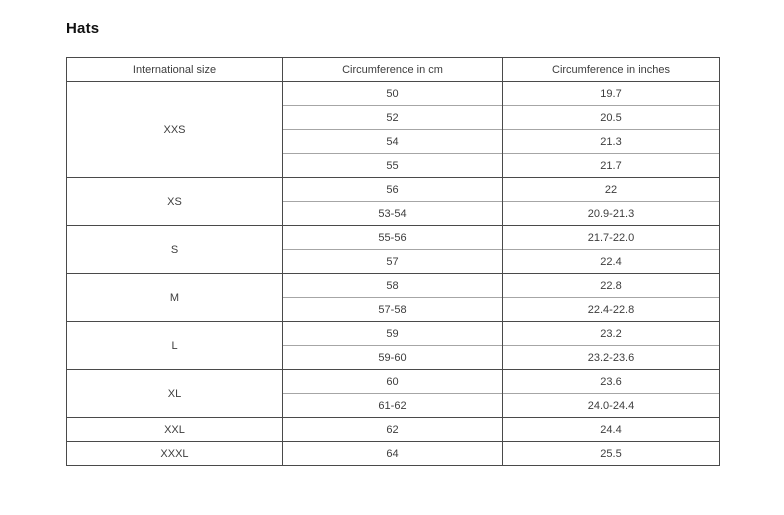 The width and height of the screenshot is (784, 515). Describe the element at coordinates (611, 429) in the screenshot. I see `inches-cell: 24.4` at that location.